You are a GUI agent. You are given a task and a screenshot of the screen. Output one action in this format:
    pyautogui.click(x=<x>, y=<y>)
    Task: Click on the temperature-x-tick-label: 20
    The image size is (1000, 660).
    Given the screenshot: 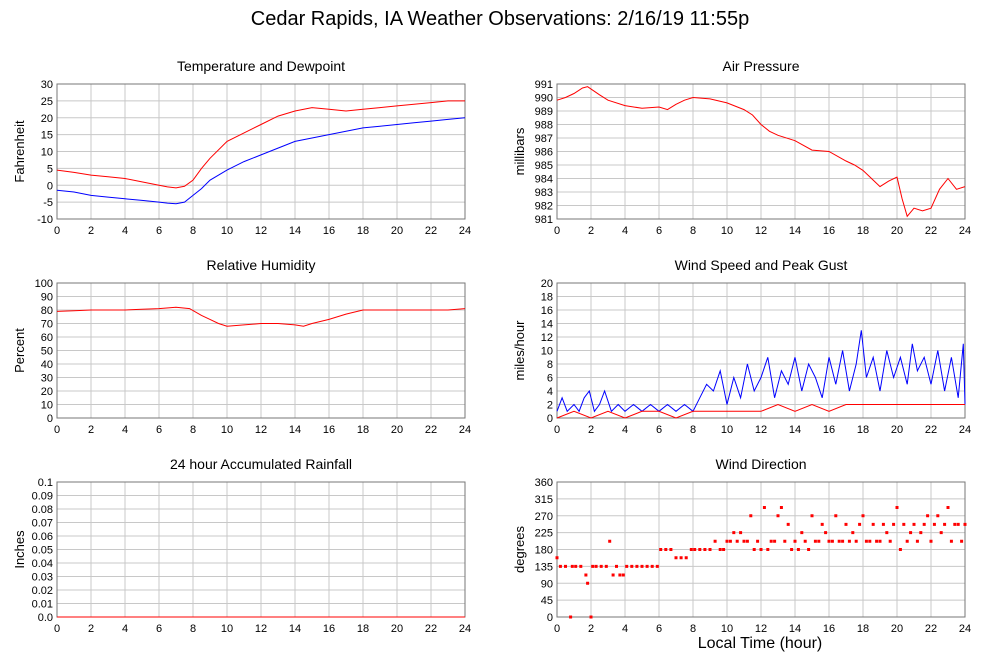 What is the action you would take?
    pyautogui.click(x=397, y=231)
    